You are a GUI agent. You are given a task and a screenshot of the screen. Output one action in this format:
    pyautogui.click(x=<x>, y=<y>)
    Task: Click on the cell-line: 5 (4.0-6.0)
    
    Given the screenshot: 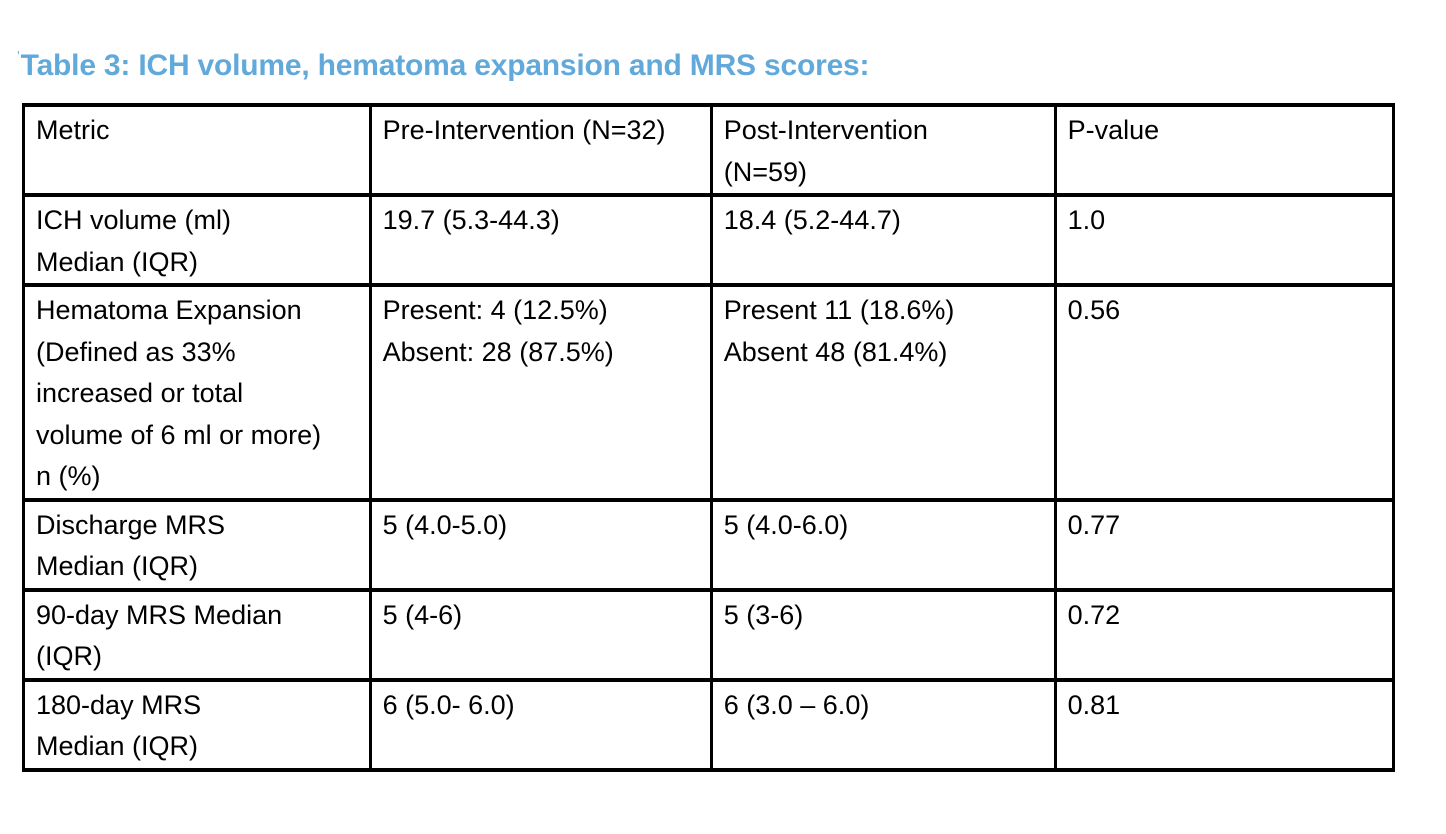 What is the action you would take?
    pyautogui.click(x=786, y=524)
    